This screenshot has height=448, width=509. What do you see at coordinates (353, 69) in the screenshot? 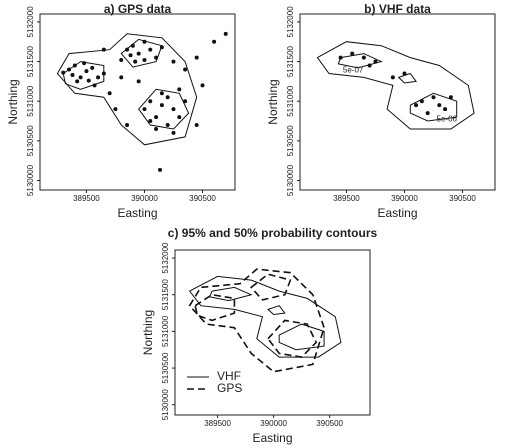
I see `contour-label: 5e-07` at bounding box center [353, 69].